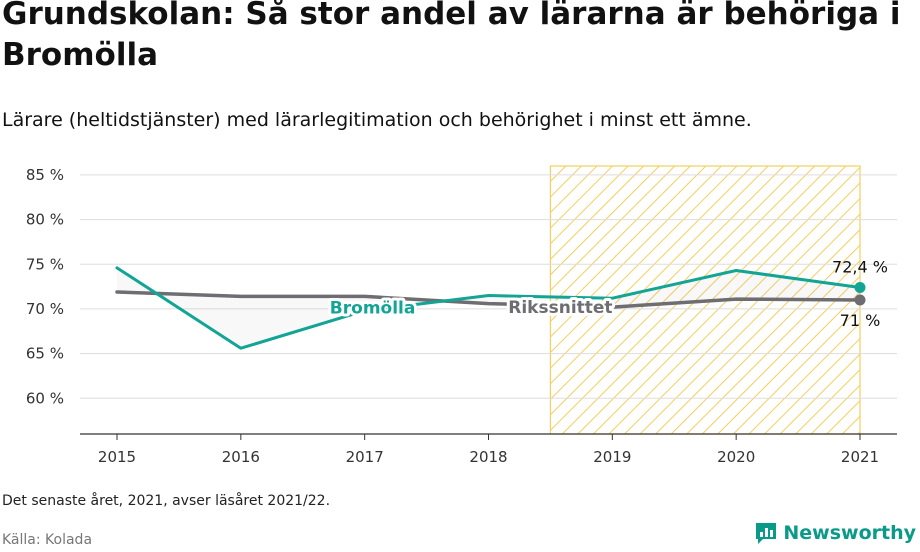 Image resolution: width=920 pixels, height=552 pixels. I want to click on series-label-bromolla: Bromölla, so click(373, 308).